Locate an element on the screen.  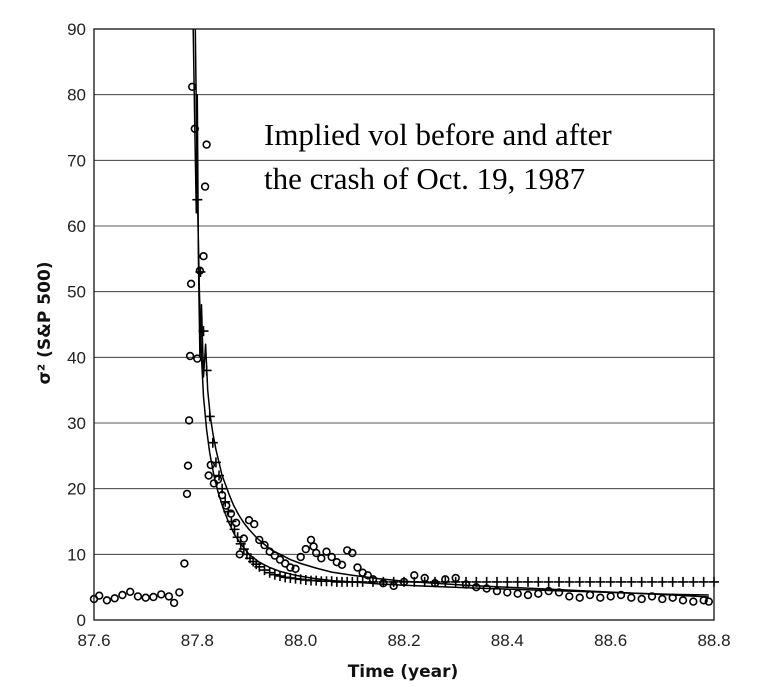
y-tick-label: 70 is located at coordinates (76, 160).